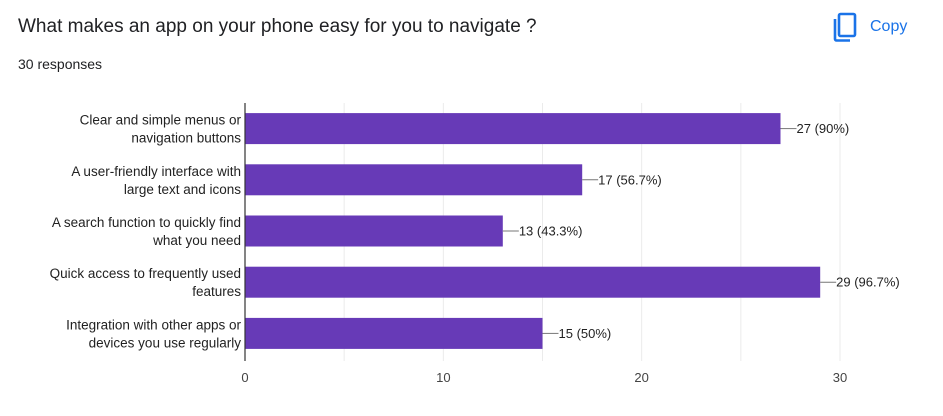 The width and height of the screenshot is (943, 416). What do you see at coordinates (845, 27) in the screenshot?
I see `copy-icon` at bounding box center [845, 27].